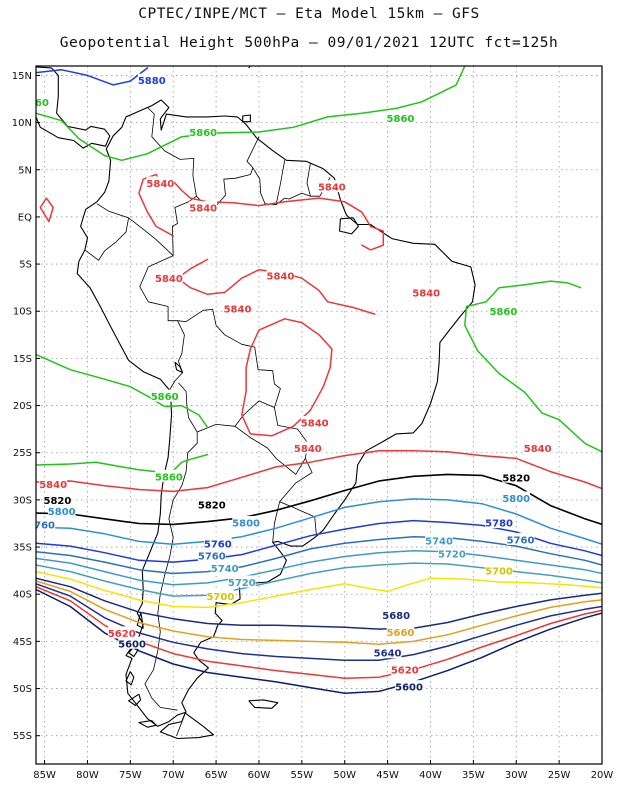  What do you see at coordinates (344, 775) in the screenshot?
I see `lon-tick-label: 50W` at bounding box center [344, 775].